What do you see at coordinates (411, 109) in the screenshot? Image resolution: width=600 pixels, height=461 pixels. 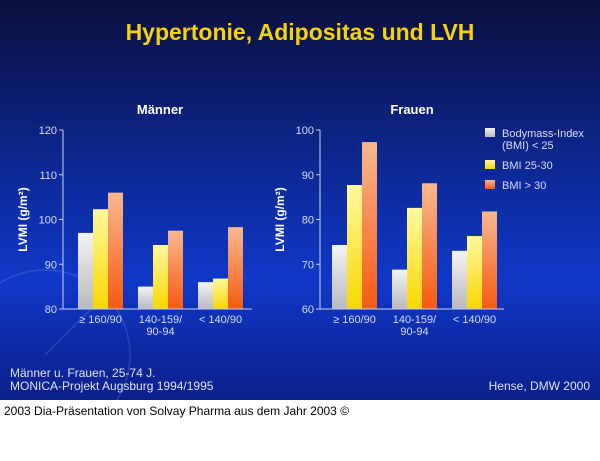 I see `chart-title: Frauen` at bounding box center [411, 109].